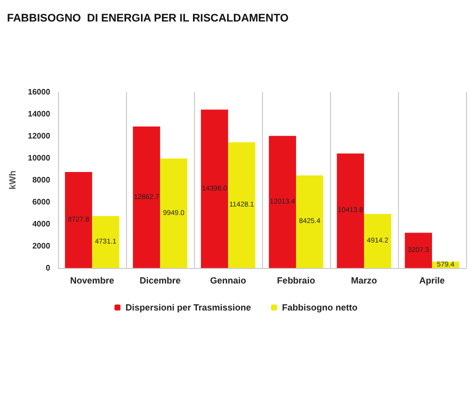 Image resolution: width=472 pixels, height=414 pixels. I want to click on y-tick-label: 16000, so click(39, 92).